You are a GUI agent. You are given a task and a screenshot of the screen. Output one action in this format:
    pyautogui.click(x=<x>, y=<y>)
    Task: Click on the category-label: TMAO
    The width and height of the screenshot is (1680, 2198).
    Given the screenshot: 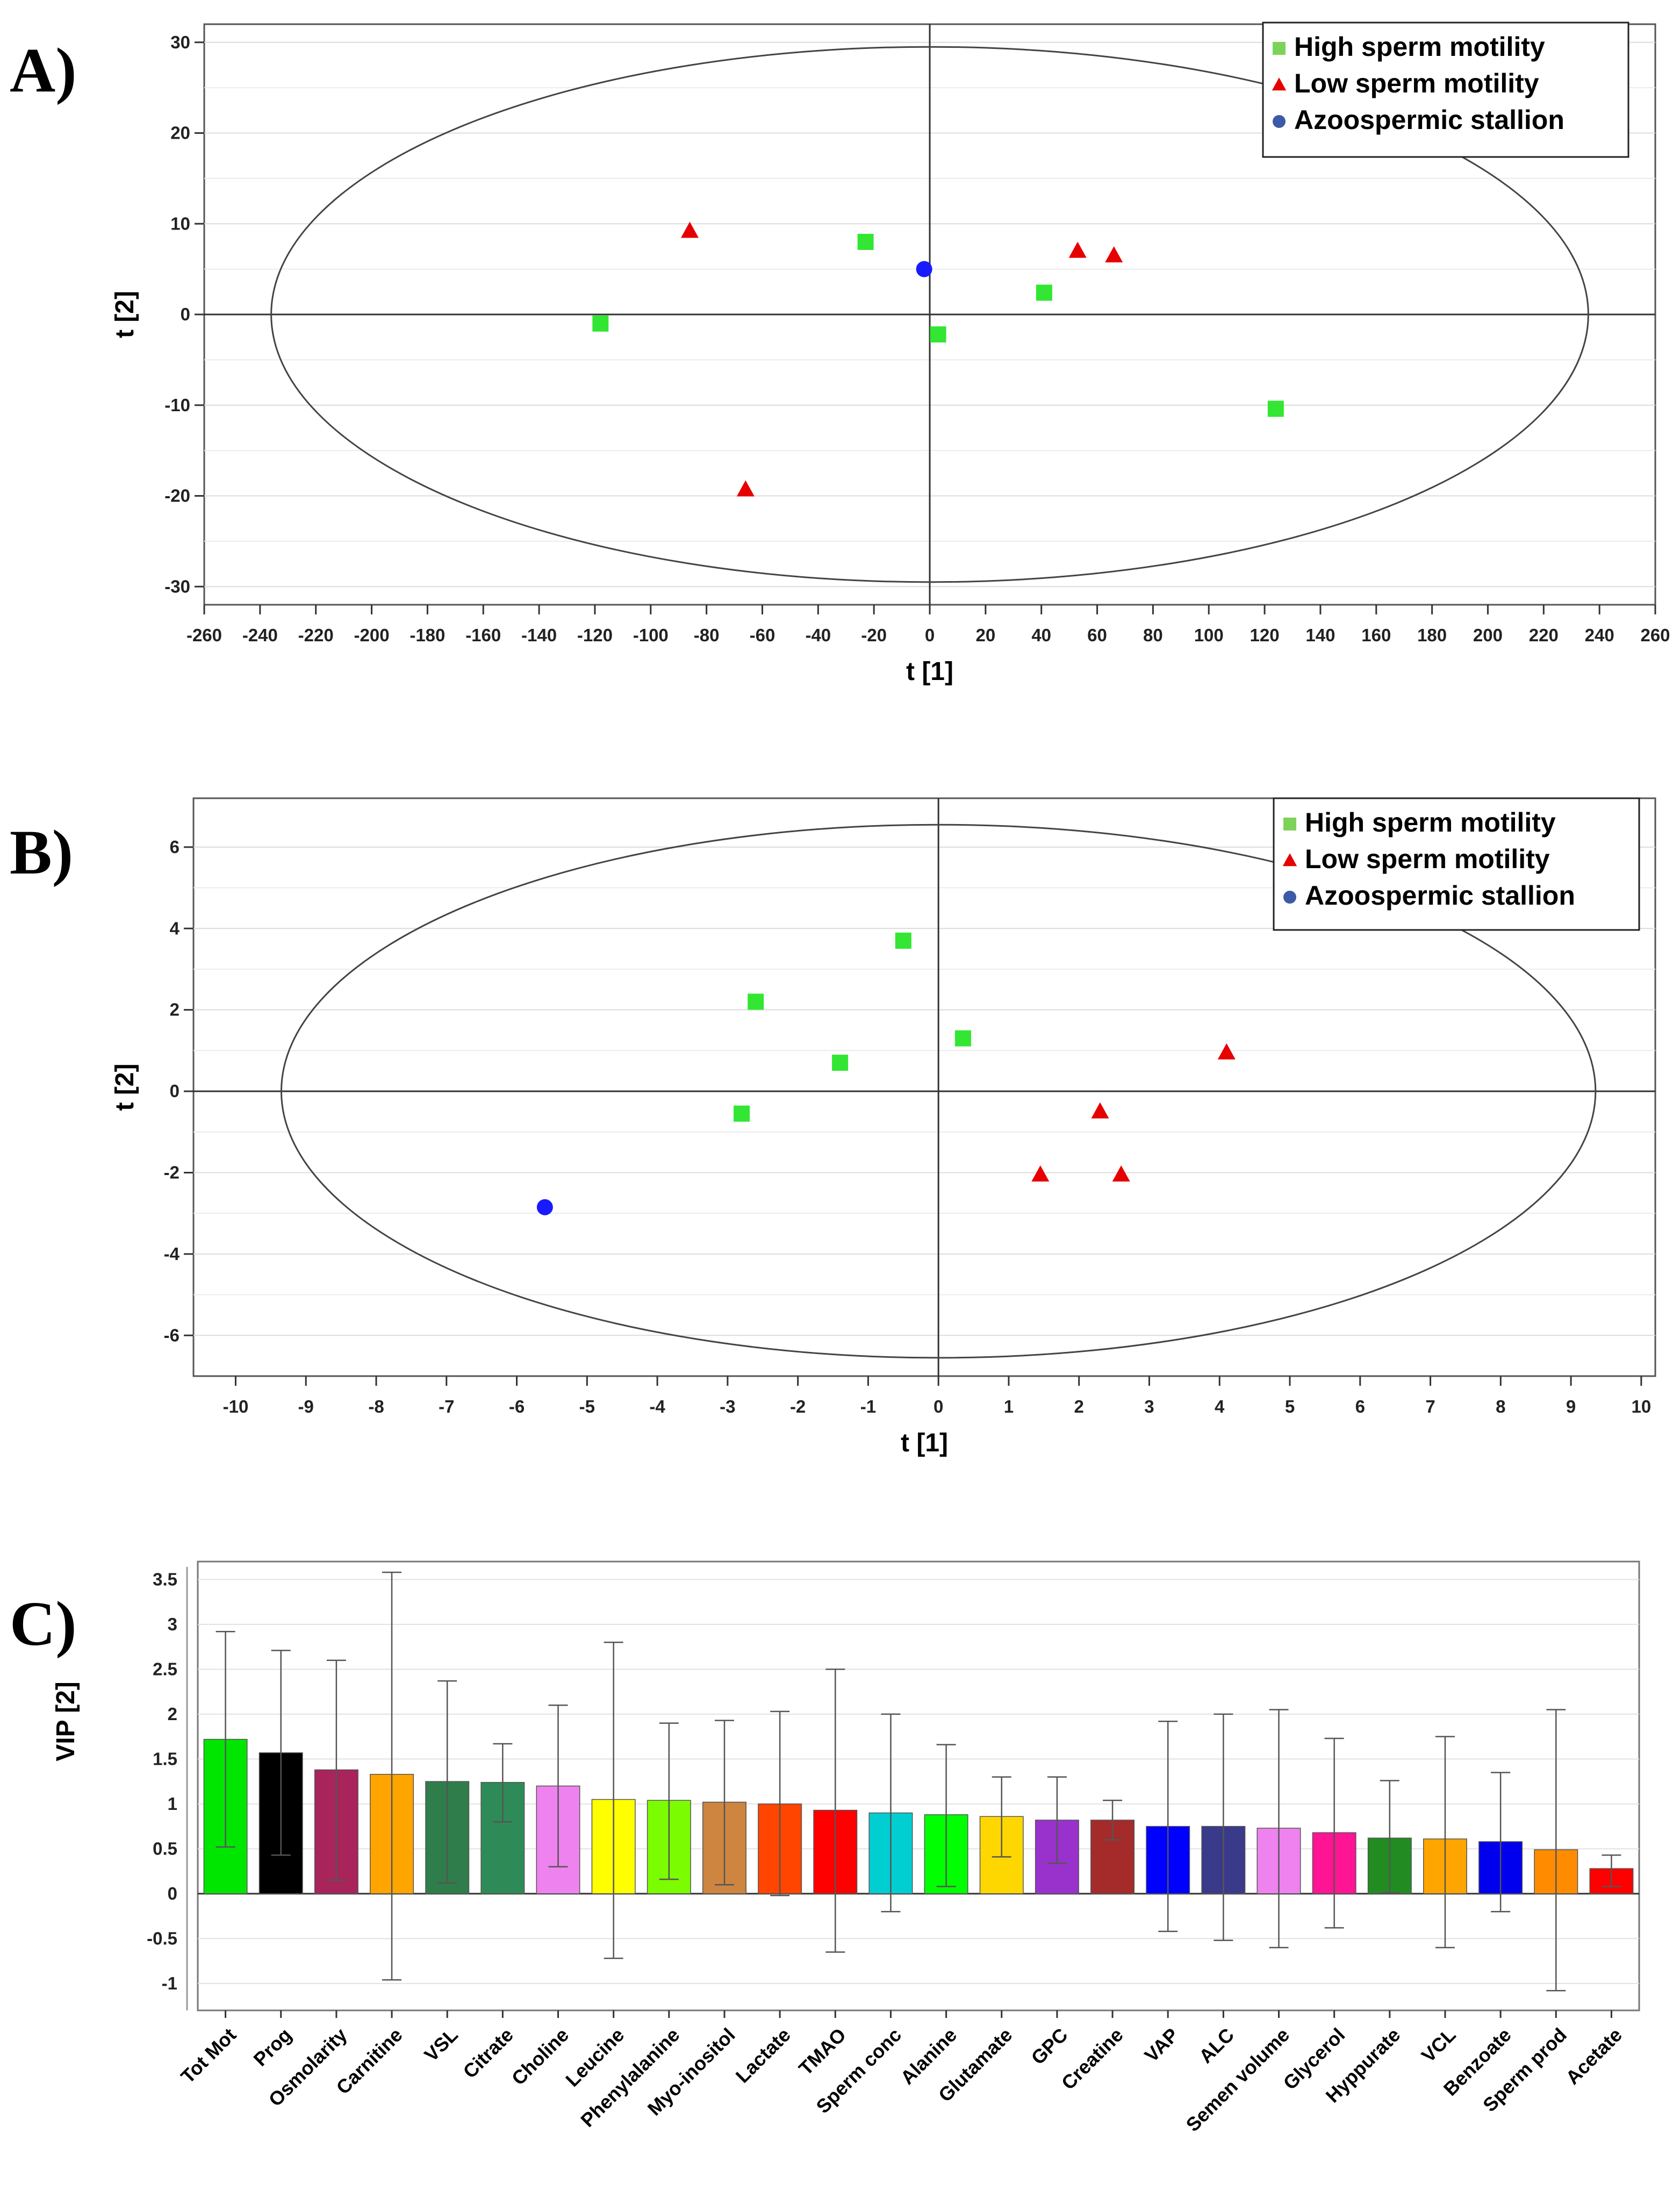 What is the action you would take?
    pyautogui.click(x=822, y=2052)
    